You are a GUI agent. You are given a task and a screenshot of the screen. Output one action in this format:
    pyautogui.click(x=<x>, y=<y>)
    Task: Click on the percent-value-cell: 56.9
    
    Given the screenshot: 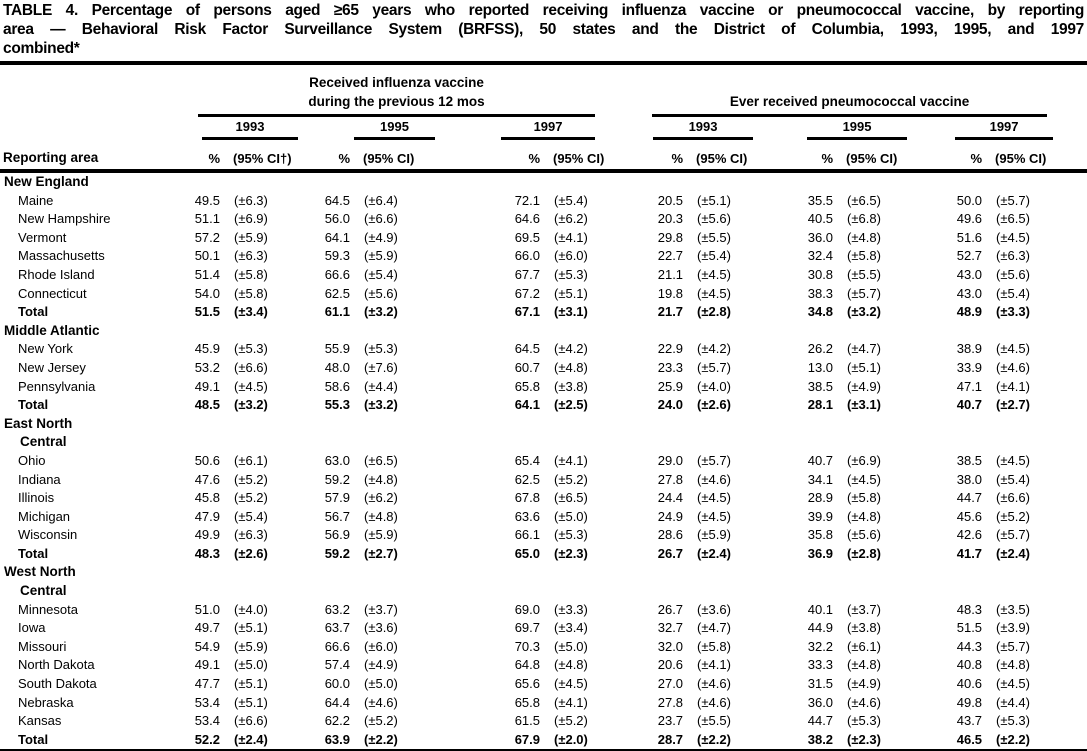 What is the action you would take?
    pyautogui.click(x=337, y=535)
    